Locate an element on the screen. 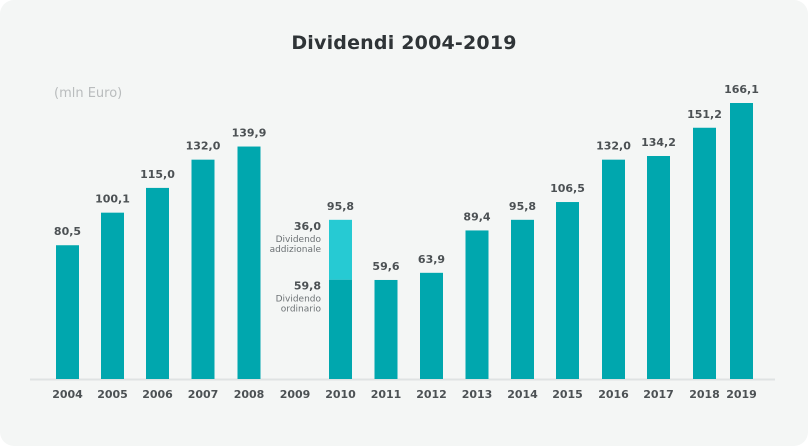 Image resolution: width=808 pixels, height=446 pixels. x-tick-label: 2018 is located at coordinates (704, 394).